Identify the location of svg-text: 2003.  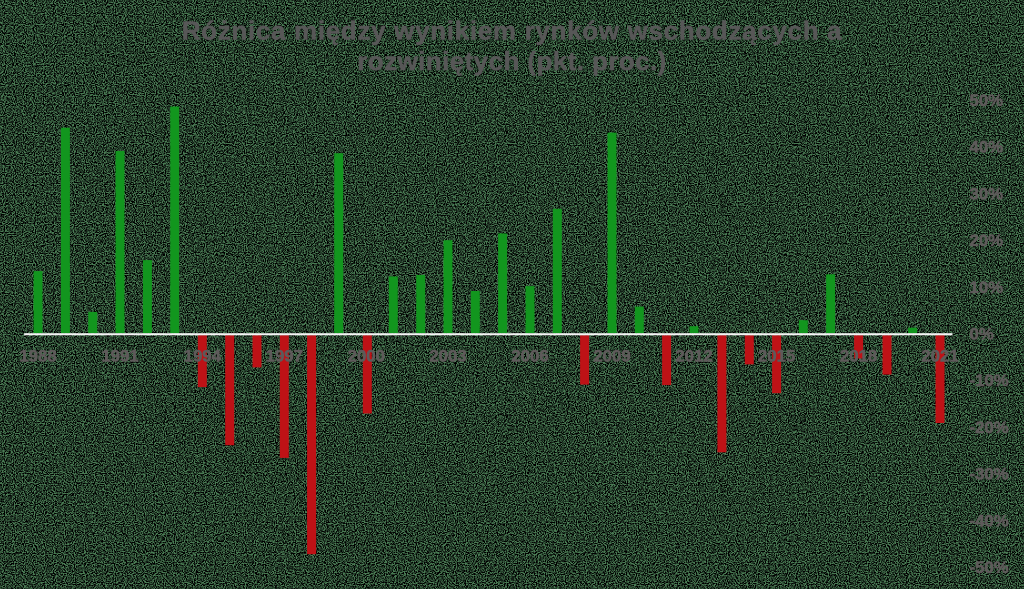
(447, 356).